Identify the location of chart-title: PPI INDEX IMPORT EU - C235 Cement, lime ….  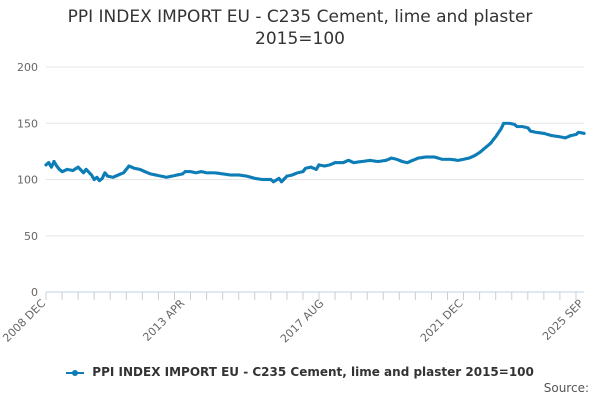
(300, 28).